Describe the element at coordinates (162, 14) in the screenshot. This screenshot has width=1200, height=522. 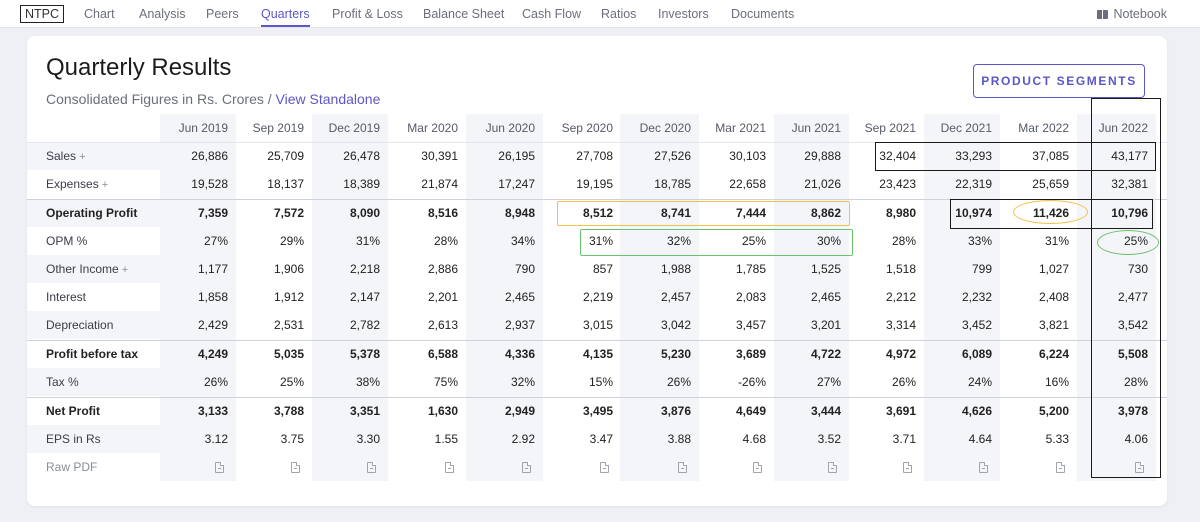
I see `nav-tab-analysis: Analysis` at that location.